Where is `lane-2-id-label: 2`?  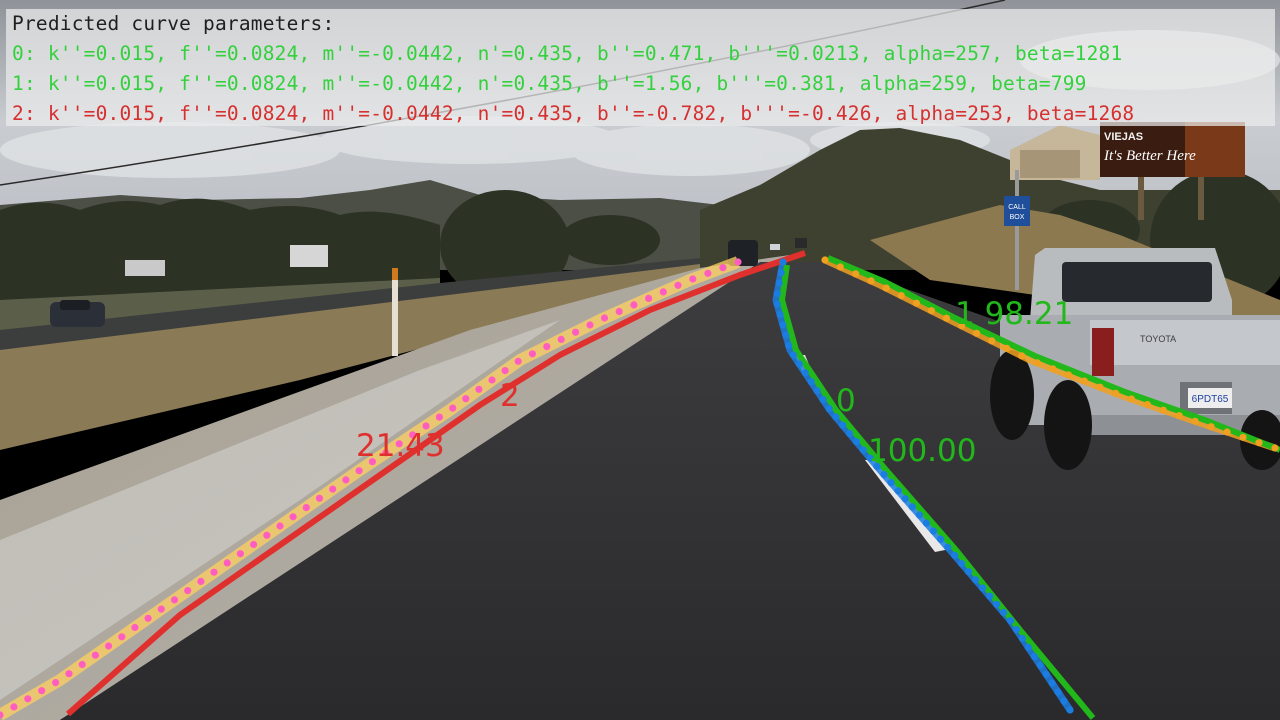
lane-2-id-label: 2 is located at coordinates (510, 396).